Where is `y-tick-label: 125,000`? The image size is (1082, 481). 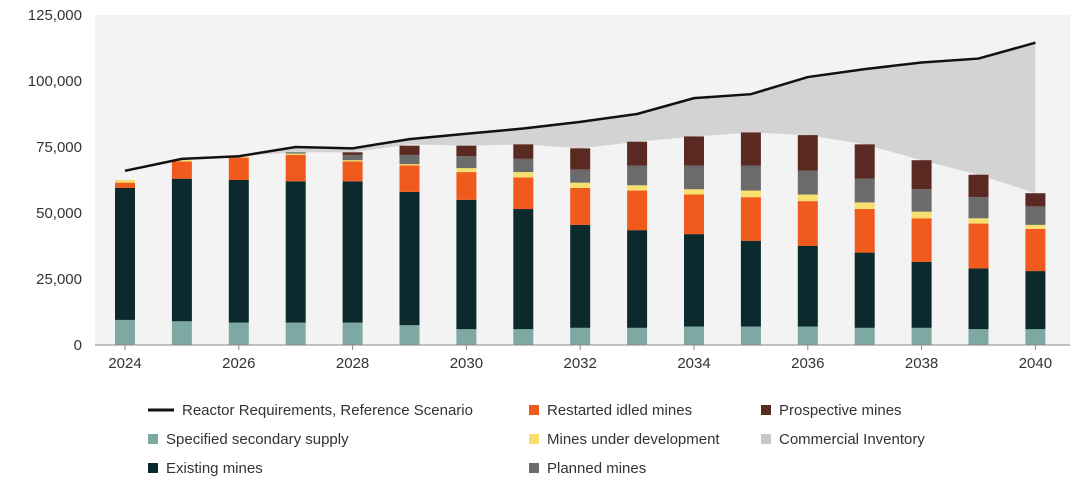
y-tick-label: 125,000 is located at coordinates (55, 15).